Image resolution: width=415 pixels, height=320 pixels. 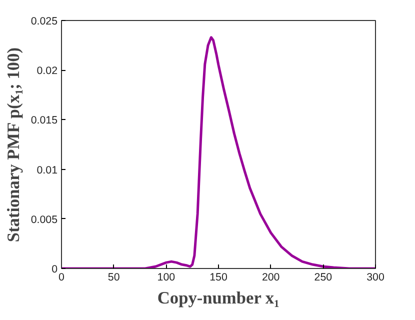 I want to click on x-tick-label: 200, so click(x=271, y=278).